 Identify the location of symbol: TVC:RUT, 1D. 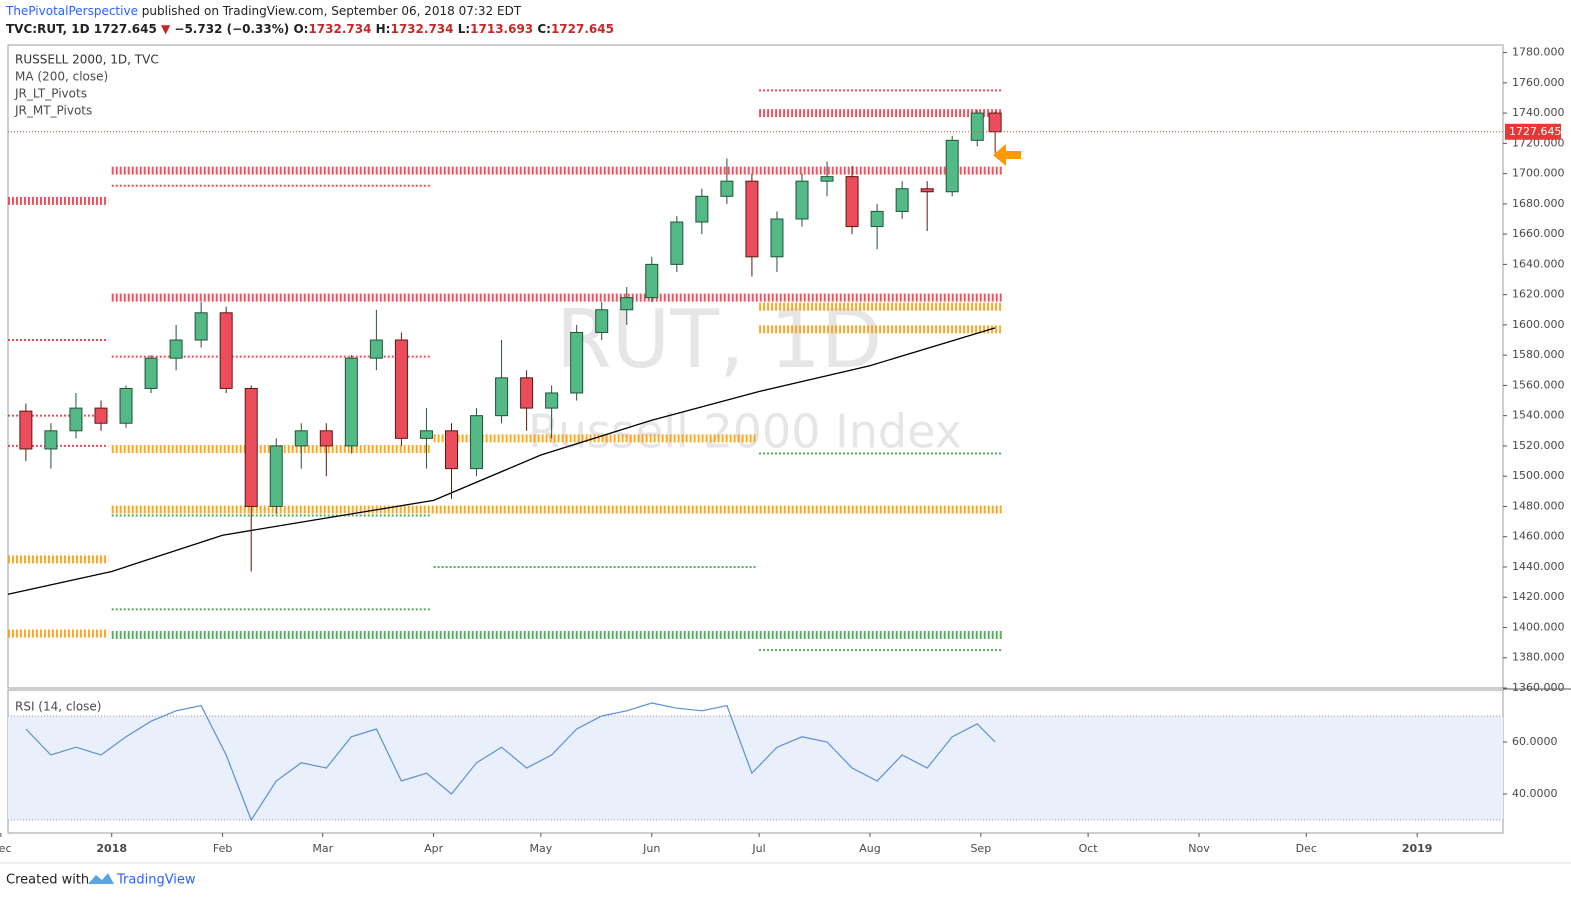
(48, 29).